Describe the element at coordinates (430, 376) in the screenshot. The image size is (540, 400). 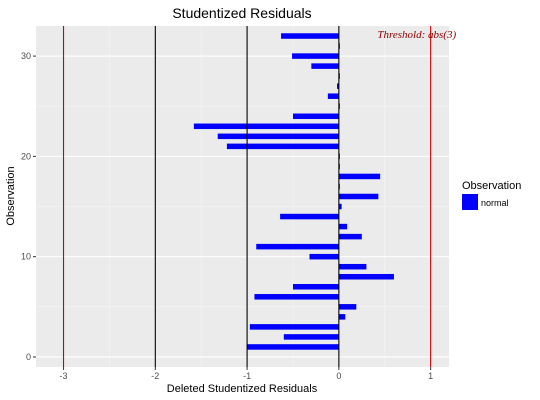
I see `x-tick-label: 1` at that location.